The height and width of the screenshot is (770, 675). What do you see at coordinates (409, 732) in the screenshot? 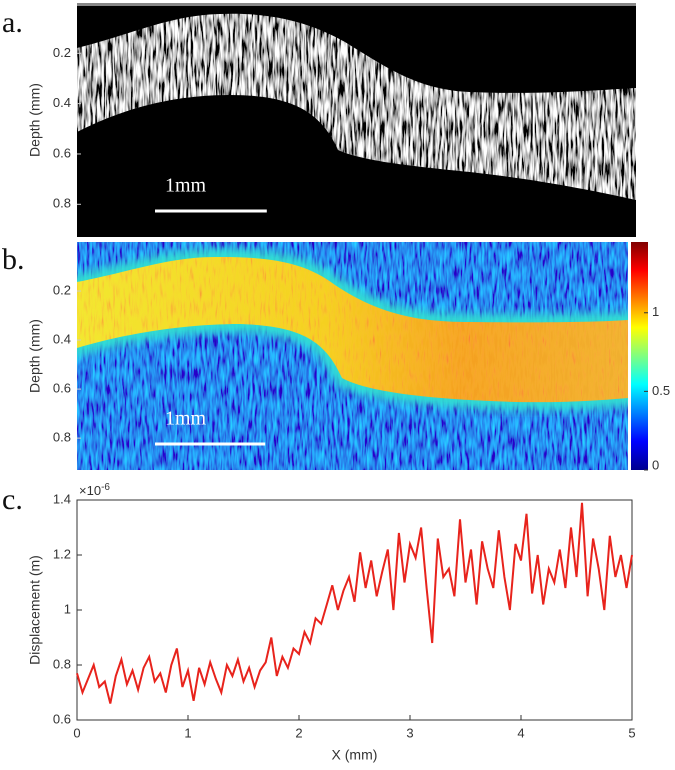
I see `x-tick-label: 3` at bounding box center [409, 732].